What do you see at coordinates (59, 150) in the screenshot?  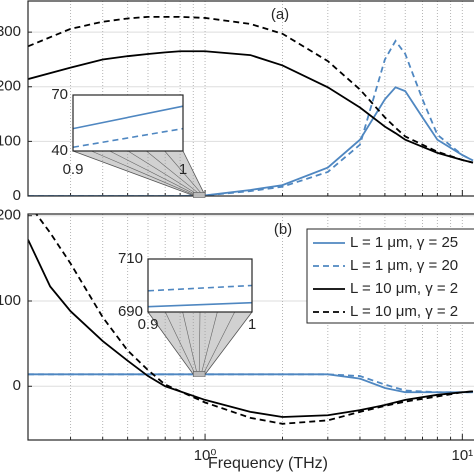 I see `inset-y-tick-label: 40` at bounding box center [59, 150].